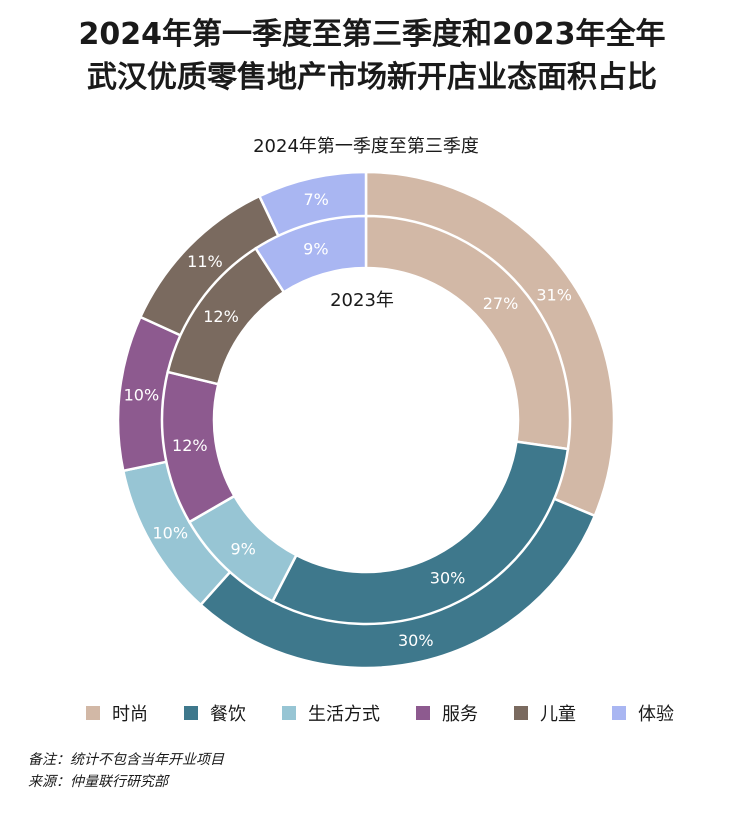  I want to click on legend-item-dining: 餐饮, so click(215, 713).